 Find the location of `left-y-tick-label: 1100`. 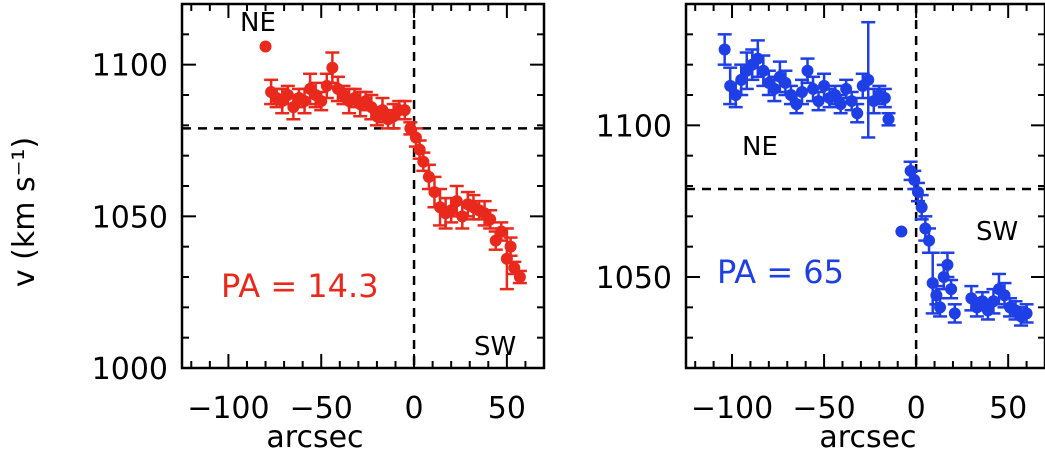

left-y-tick-label: 1100 is located at coordinates (130, 66).